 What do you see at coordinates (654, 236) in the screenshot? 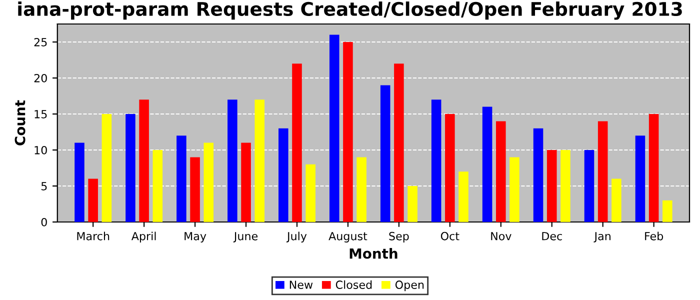
I see `x-tick-label: Feb` at bounding box center [654, 236].